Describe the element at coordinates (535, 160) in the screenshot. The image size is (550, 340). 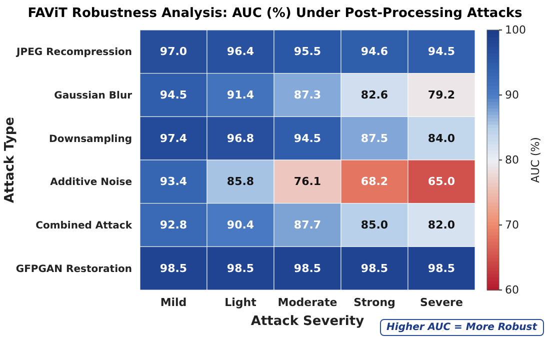
I see `color-bar-title: AUC (%)` at that location.